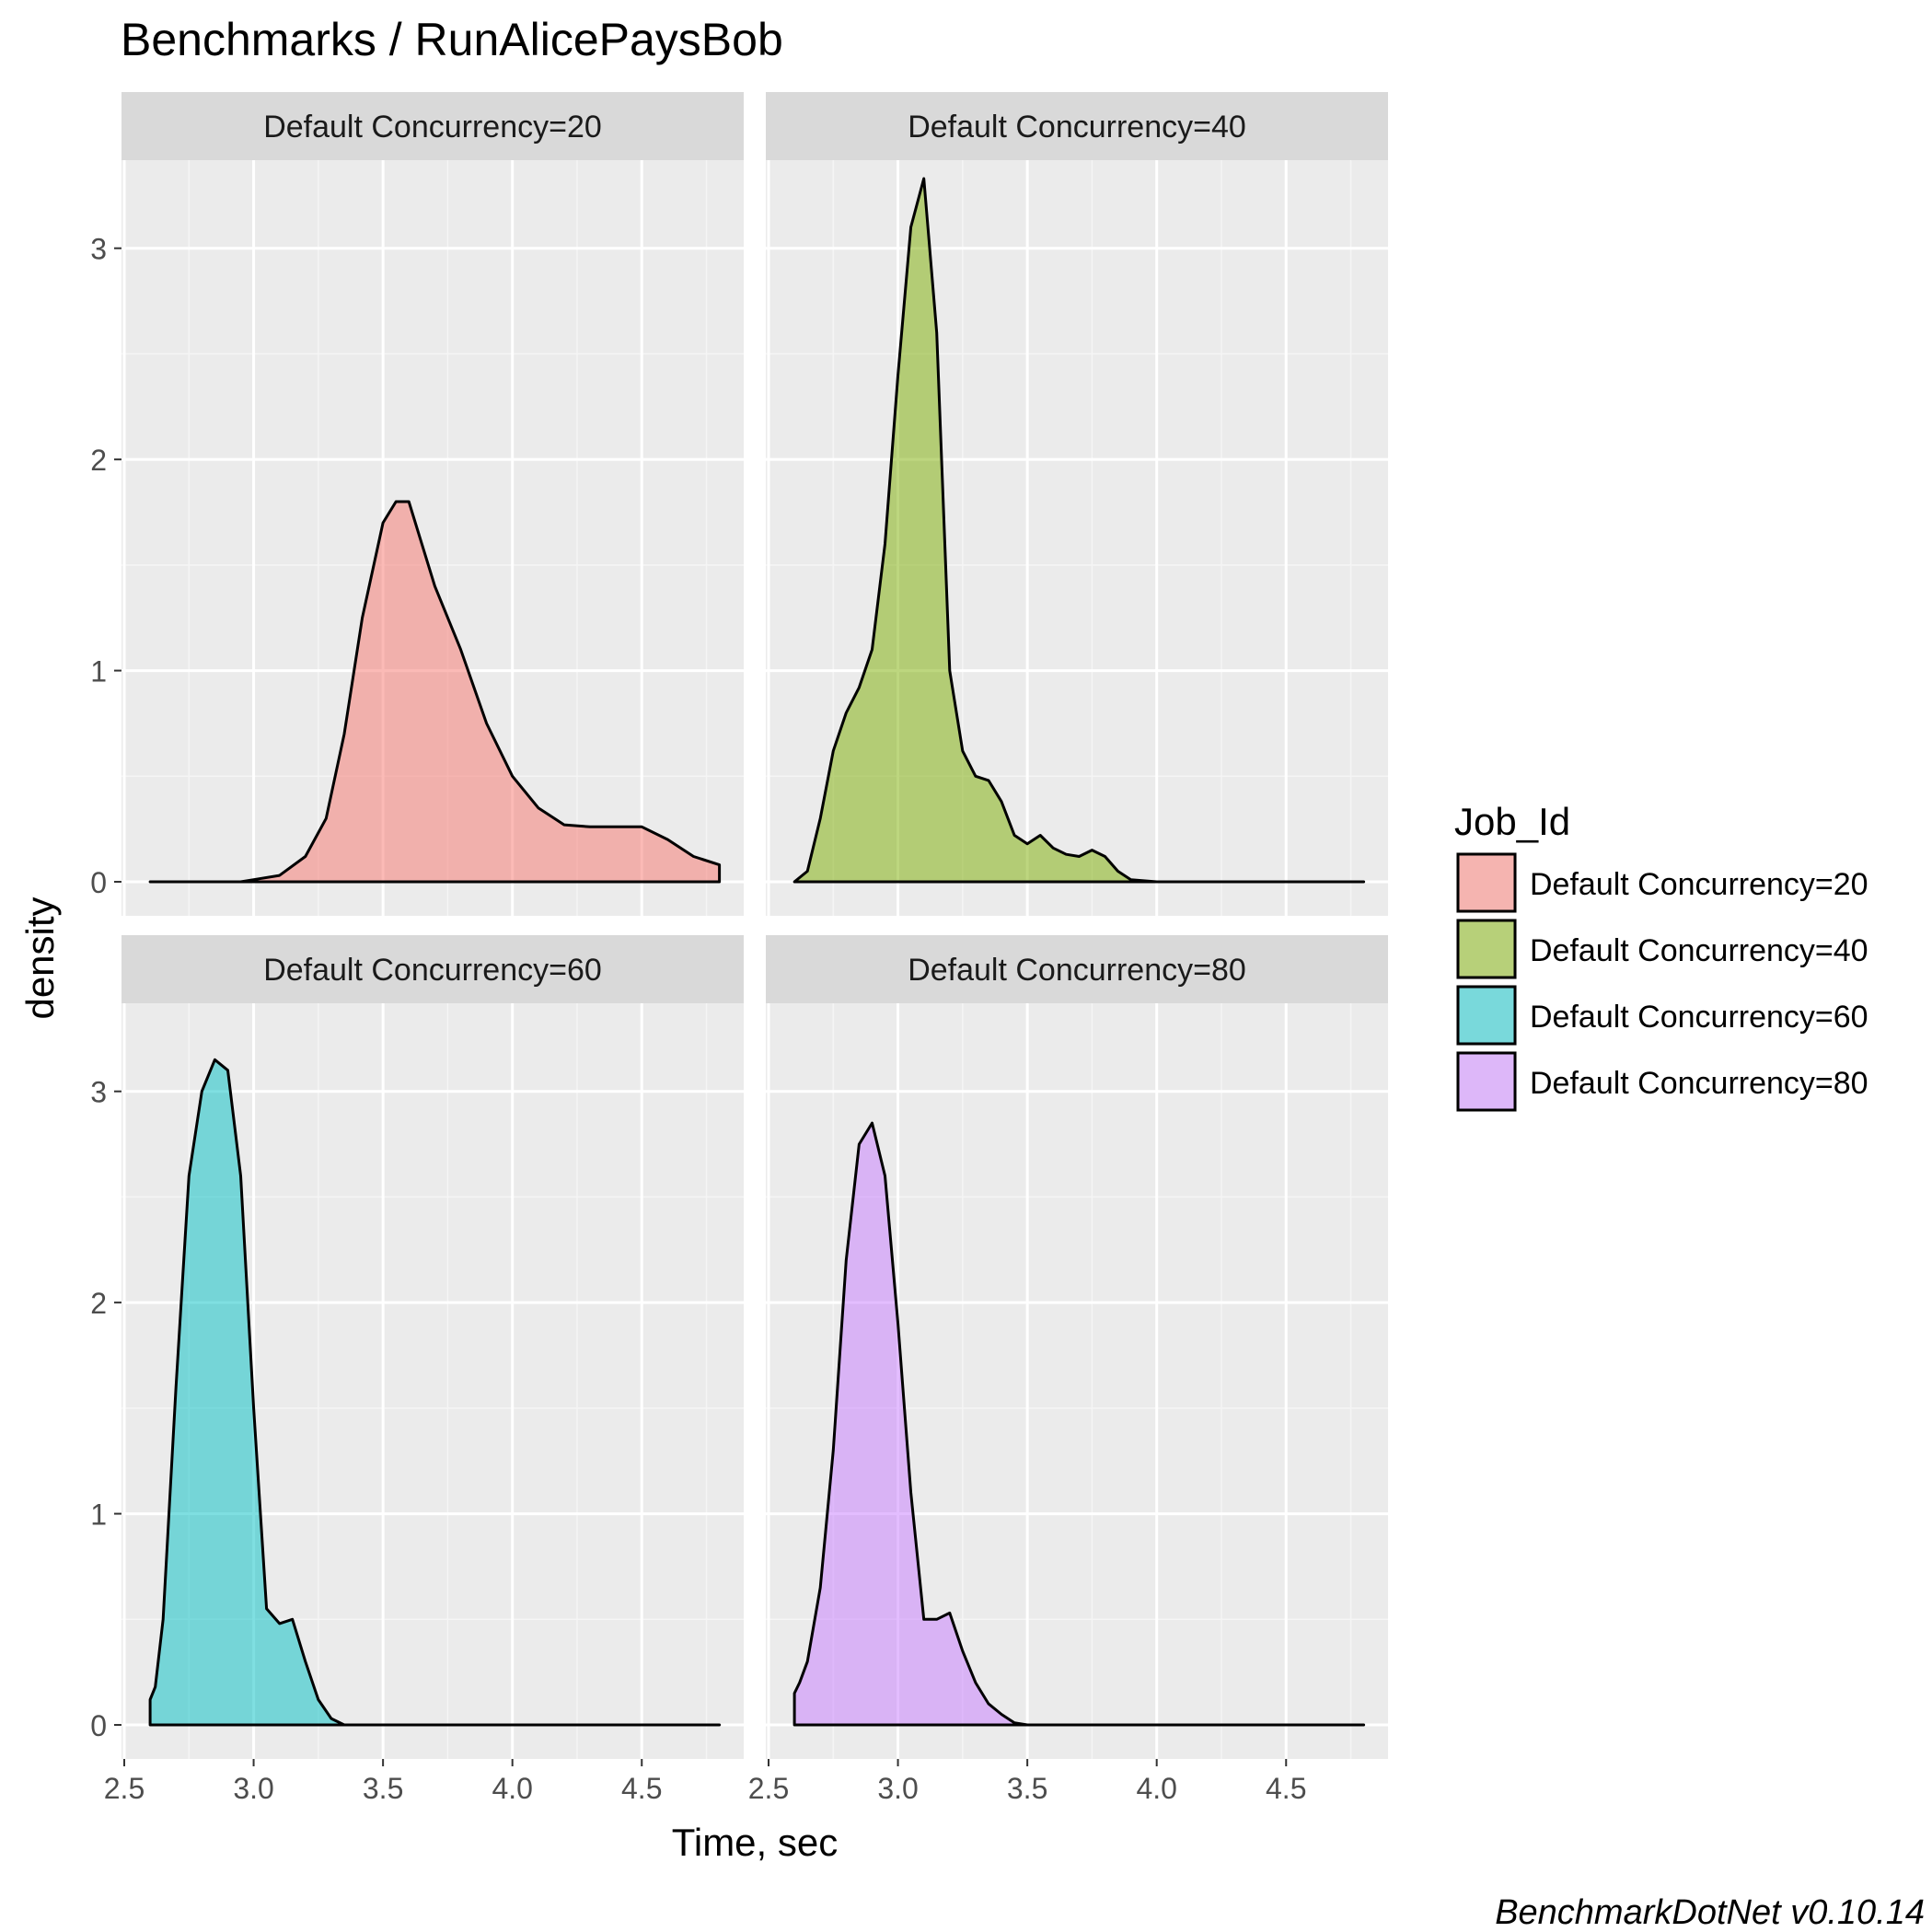  What do you see at coordinates (1710, 1913) in the screenshot?
I see `caption: BenchmarkDotNet v0.10.14` at bounding box center [1710, 1913].